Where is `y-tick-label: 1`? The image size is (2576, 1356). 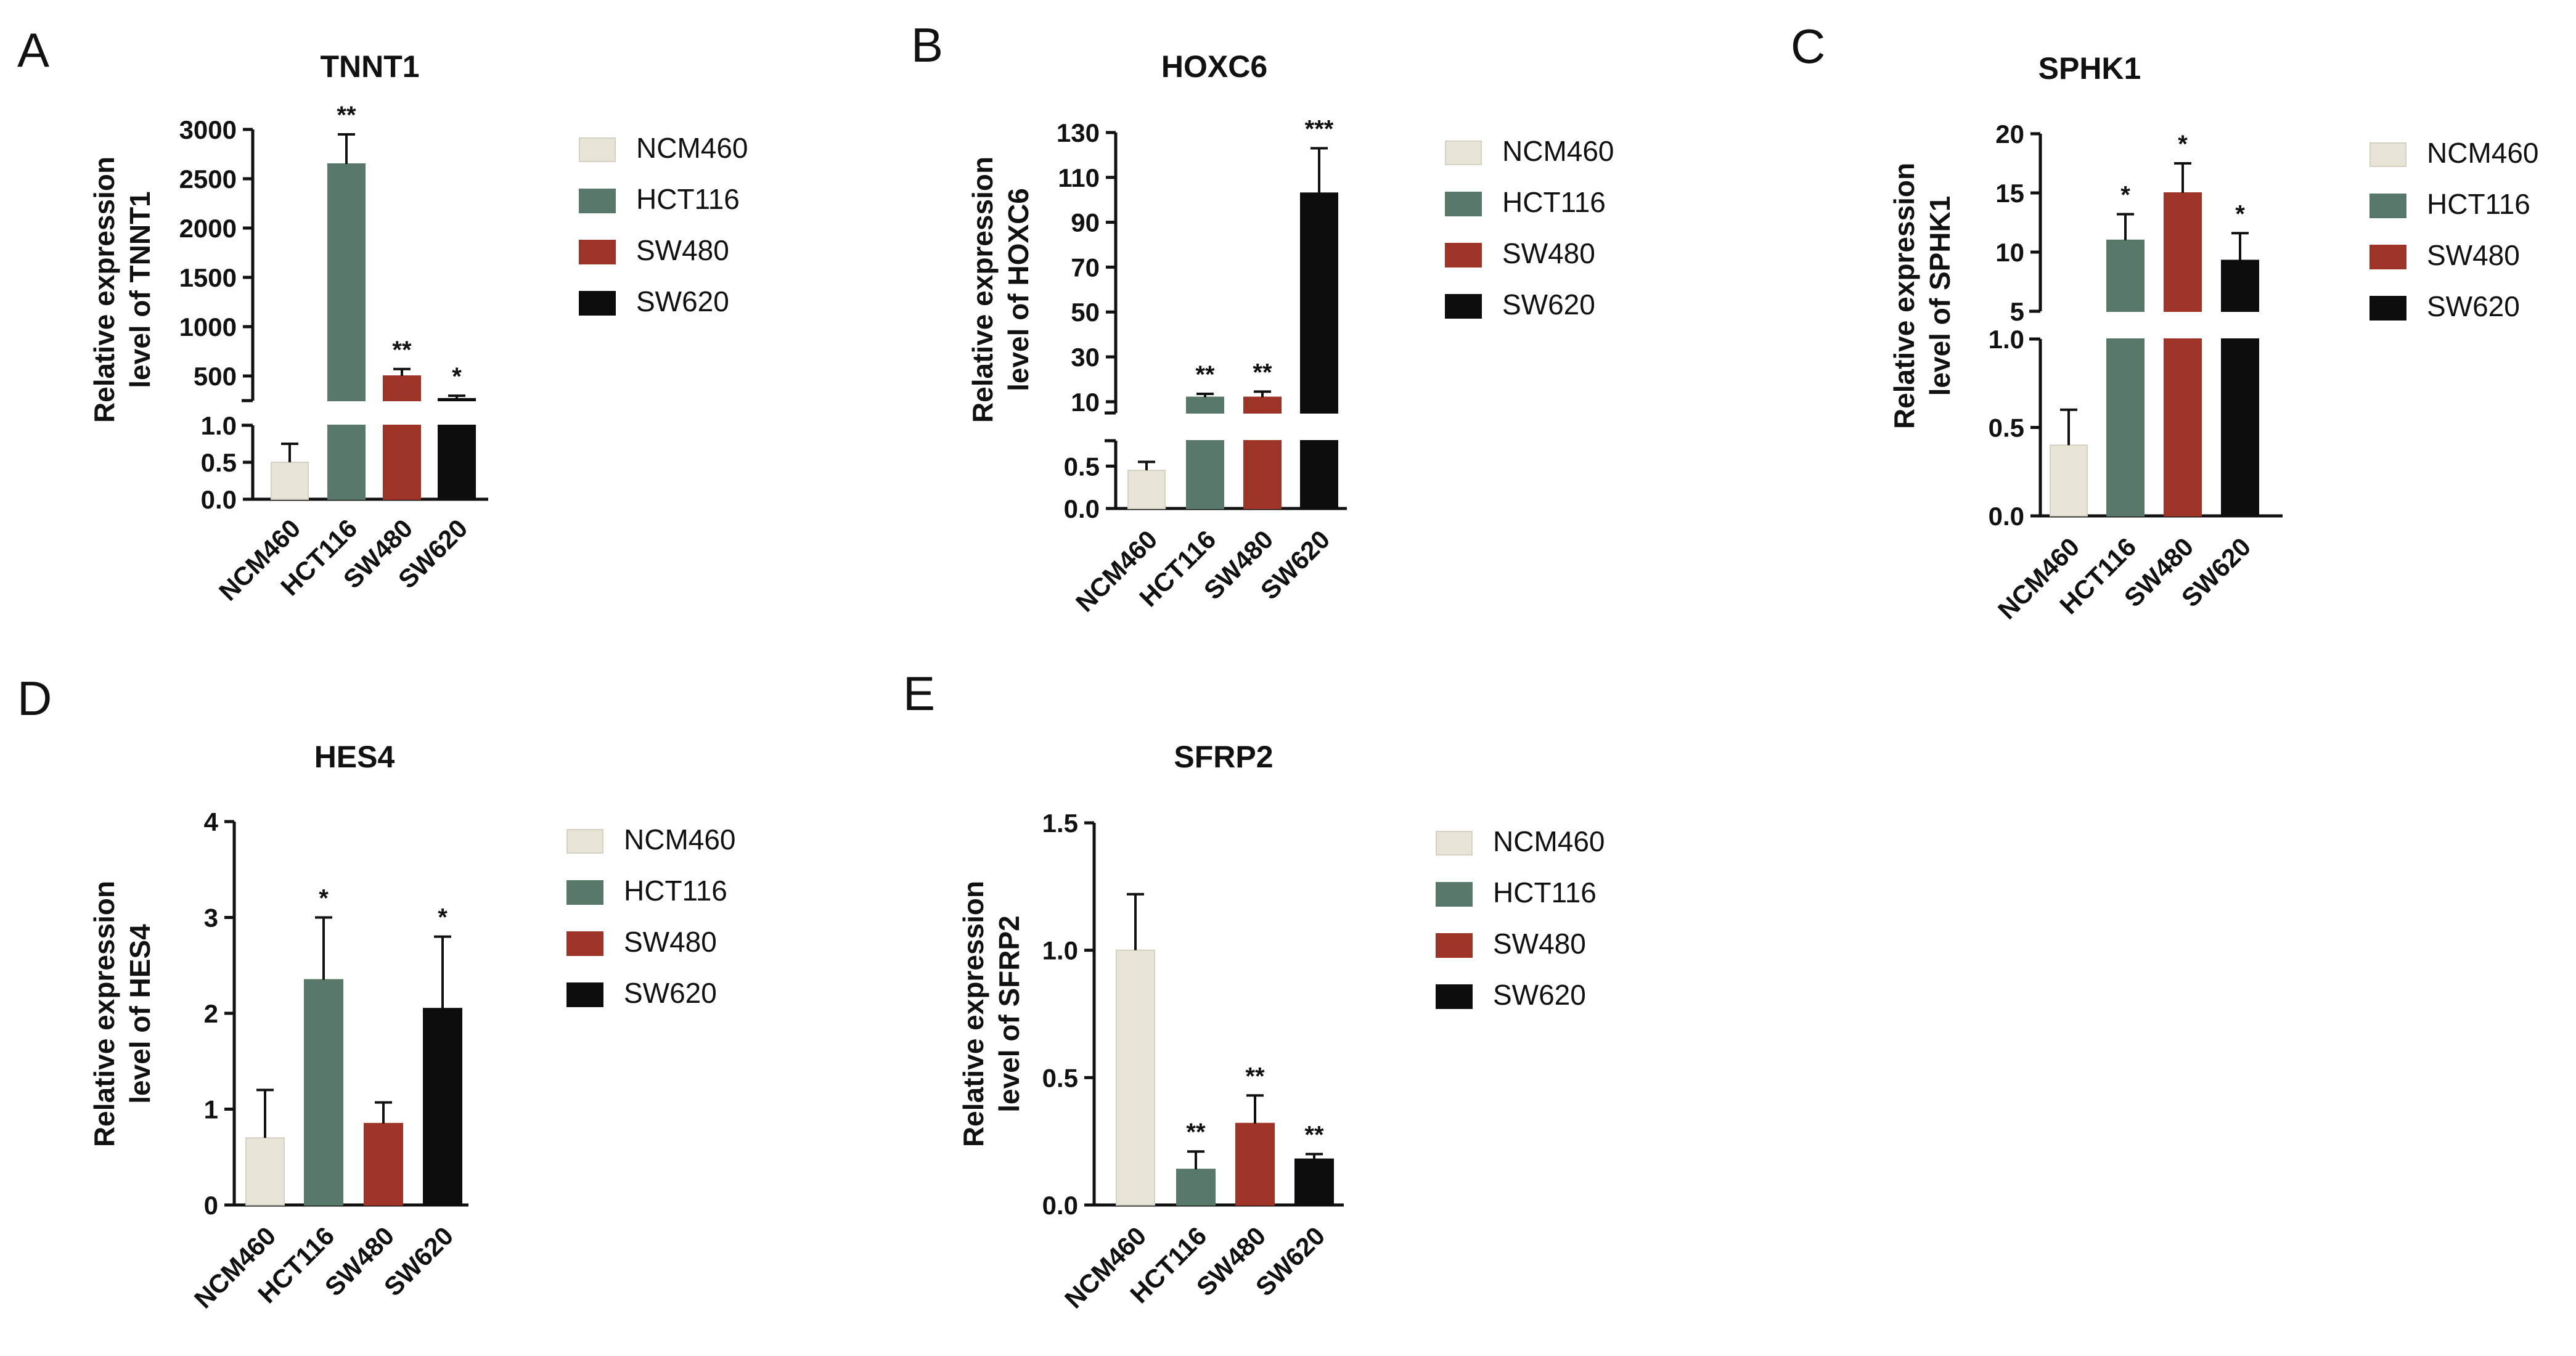 y-tick-label: 1 is located at coordinates (211, 1109).